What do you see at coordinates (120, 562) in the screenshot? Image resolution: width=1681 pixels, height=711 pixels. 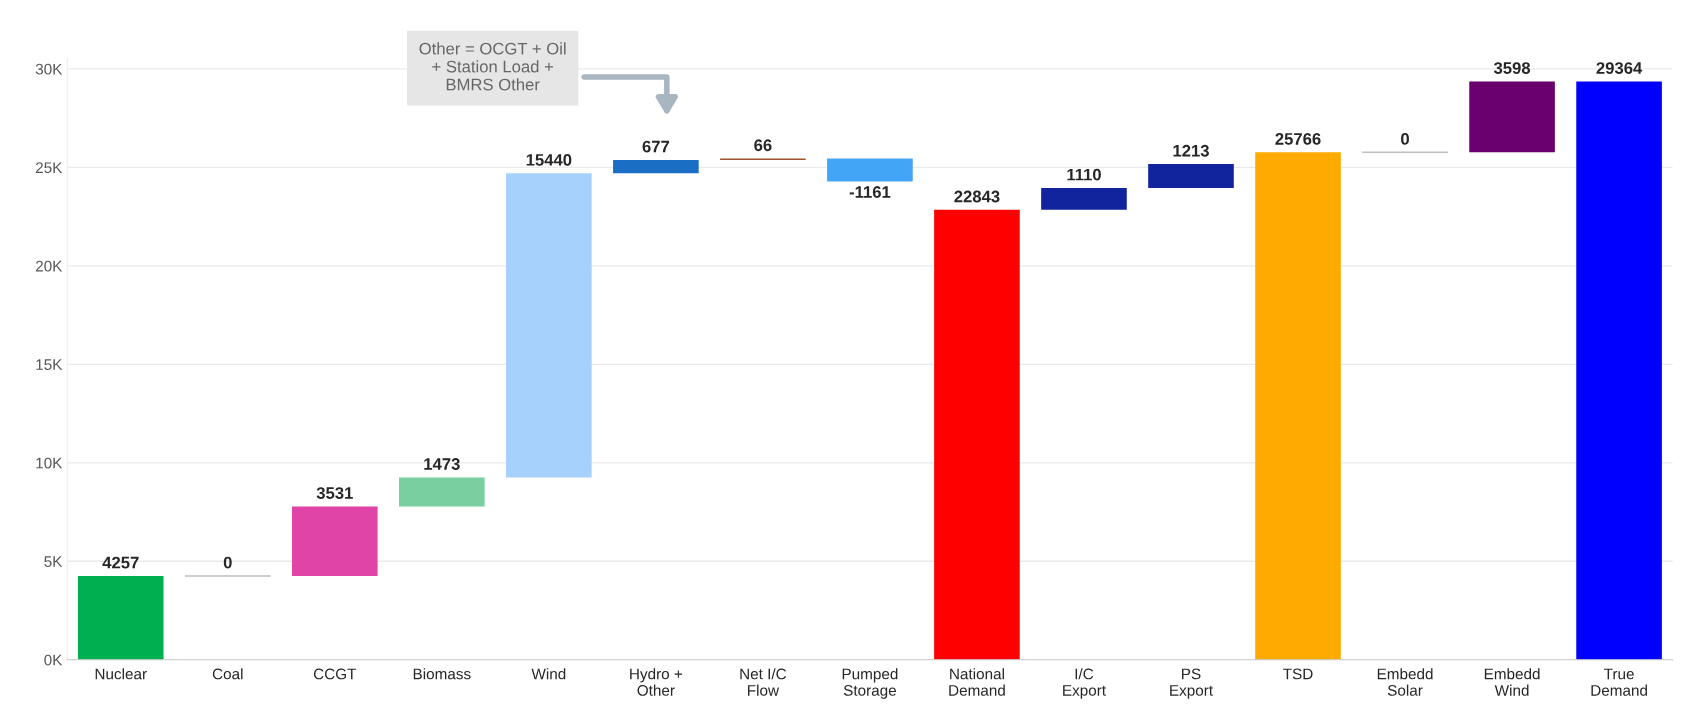 I see `data-label: 4257` at bounding box center [120, 562].